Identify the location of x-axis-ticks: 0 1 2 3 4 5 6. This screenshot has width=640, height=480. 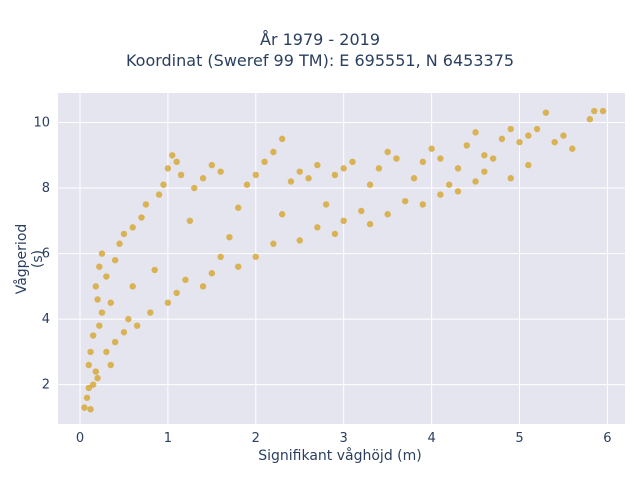
(344, 438).